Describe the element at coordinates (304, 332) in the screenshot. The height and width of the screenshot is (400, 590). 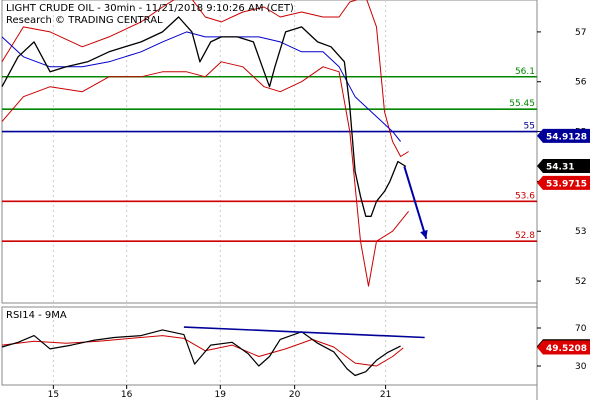
I see `rsi-trendline` at that location.